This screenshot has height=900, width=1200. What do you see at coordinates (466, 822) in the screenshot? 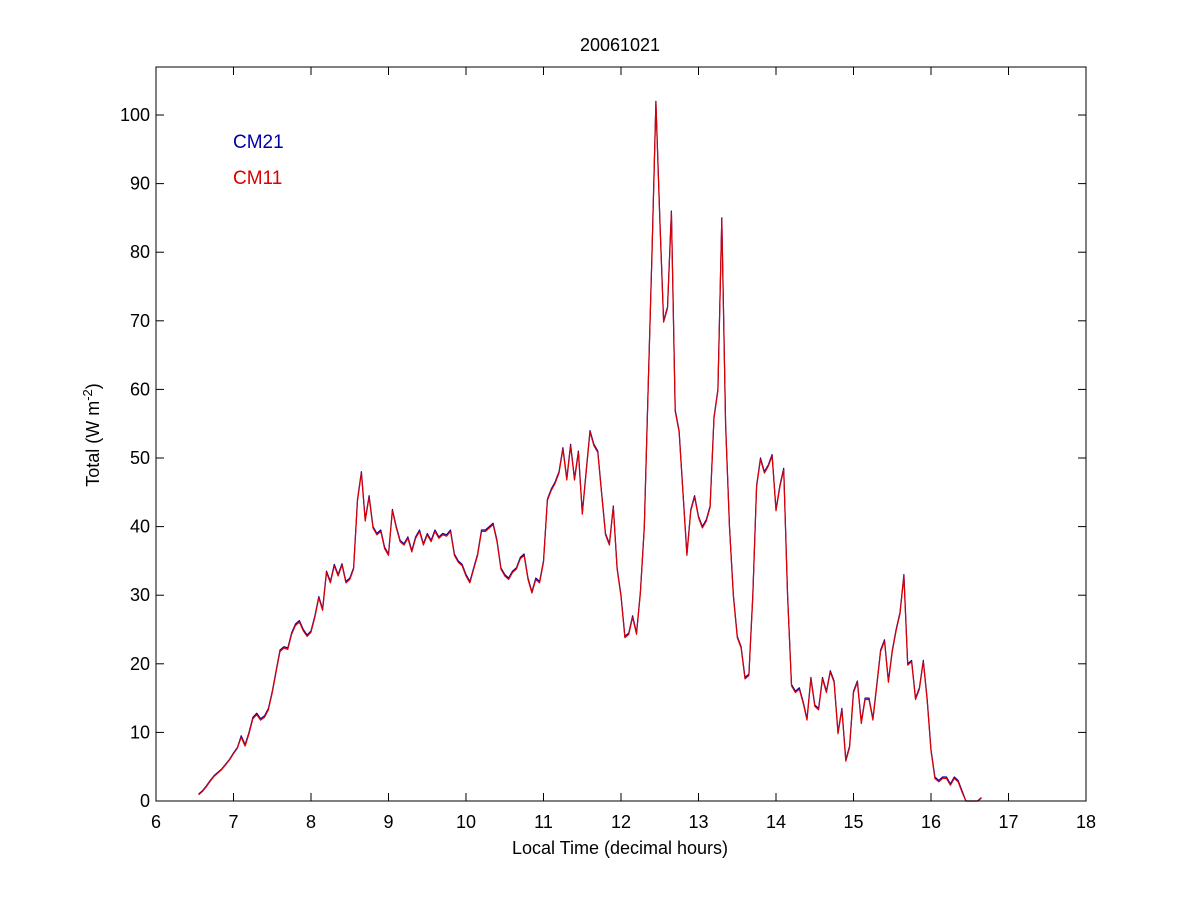
I see `x-tick-label: 10` at bounding box center [466, 822].